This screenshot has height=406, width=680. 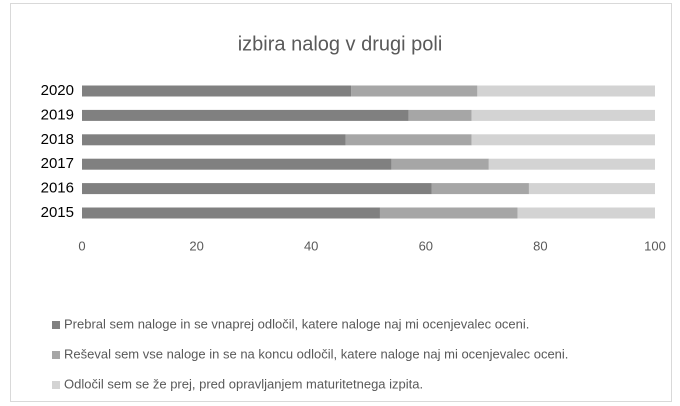 I want to click on x-tick-label: 60, so click(x=426, y=245).